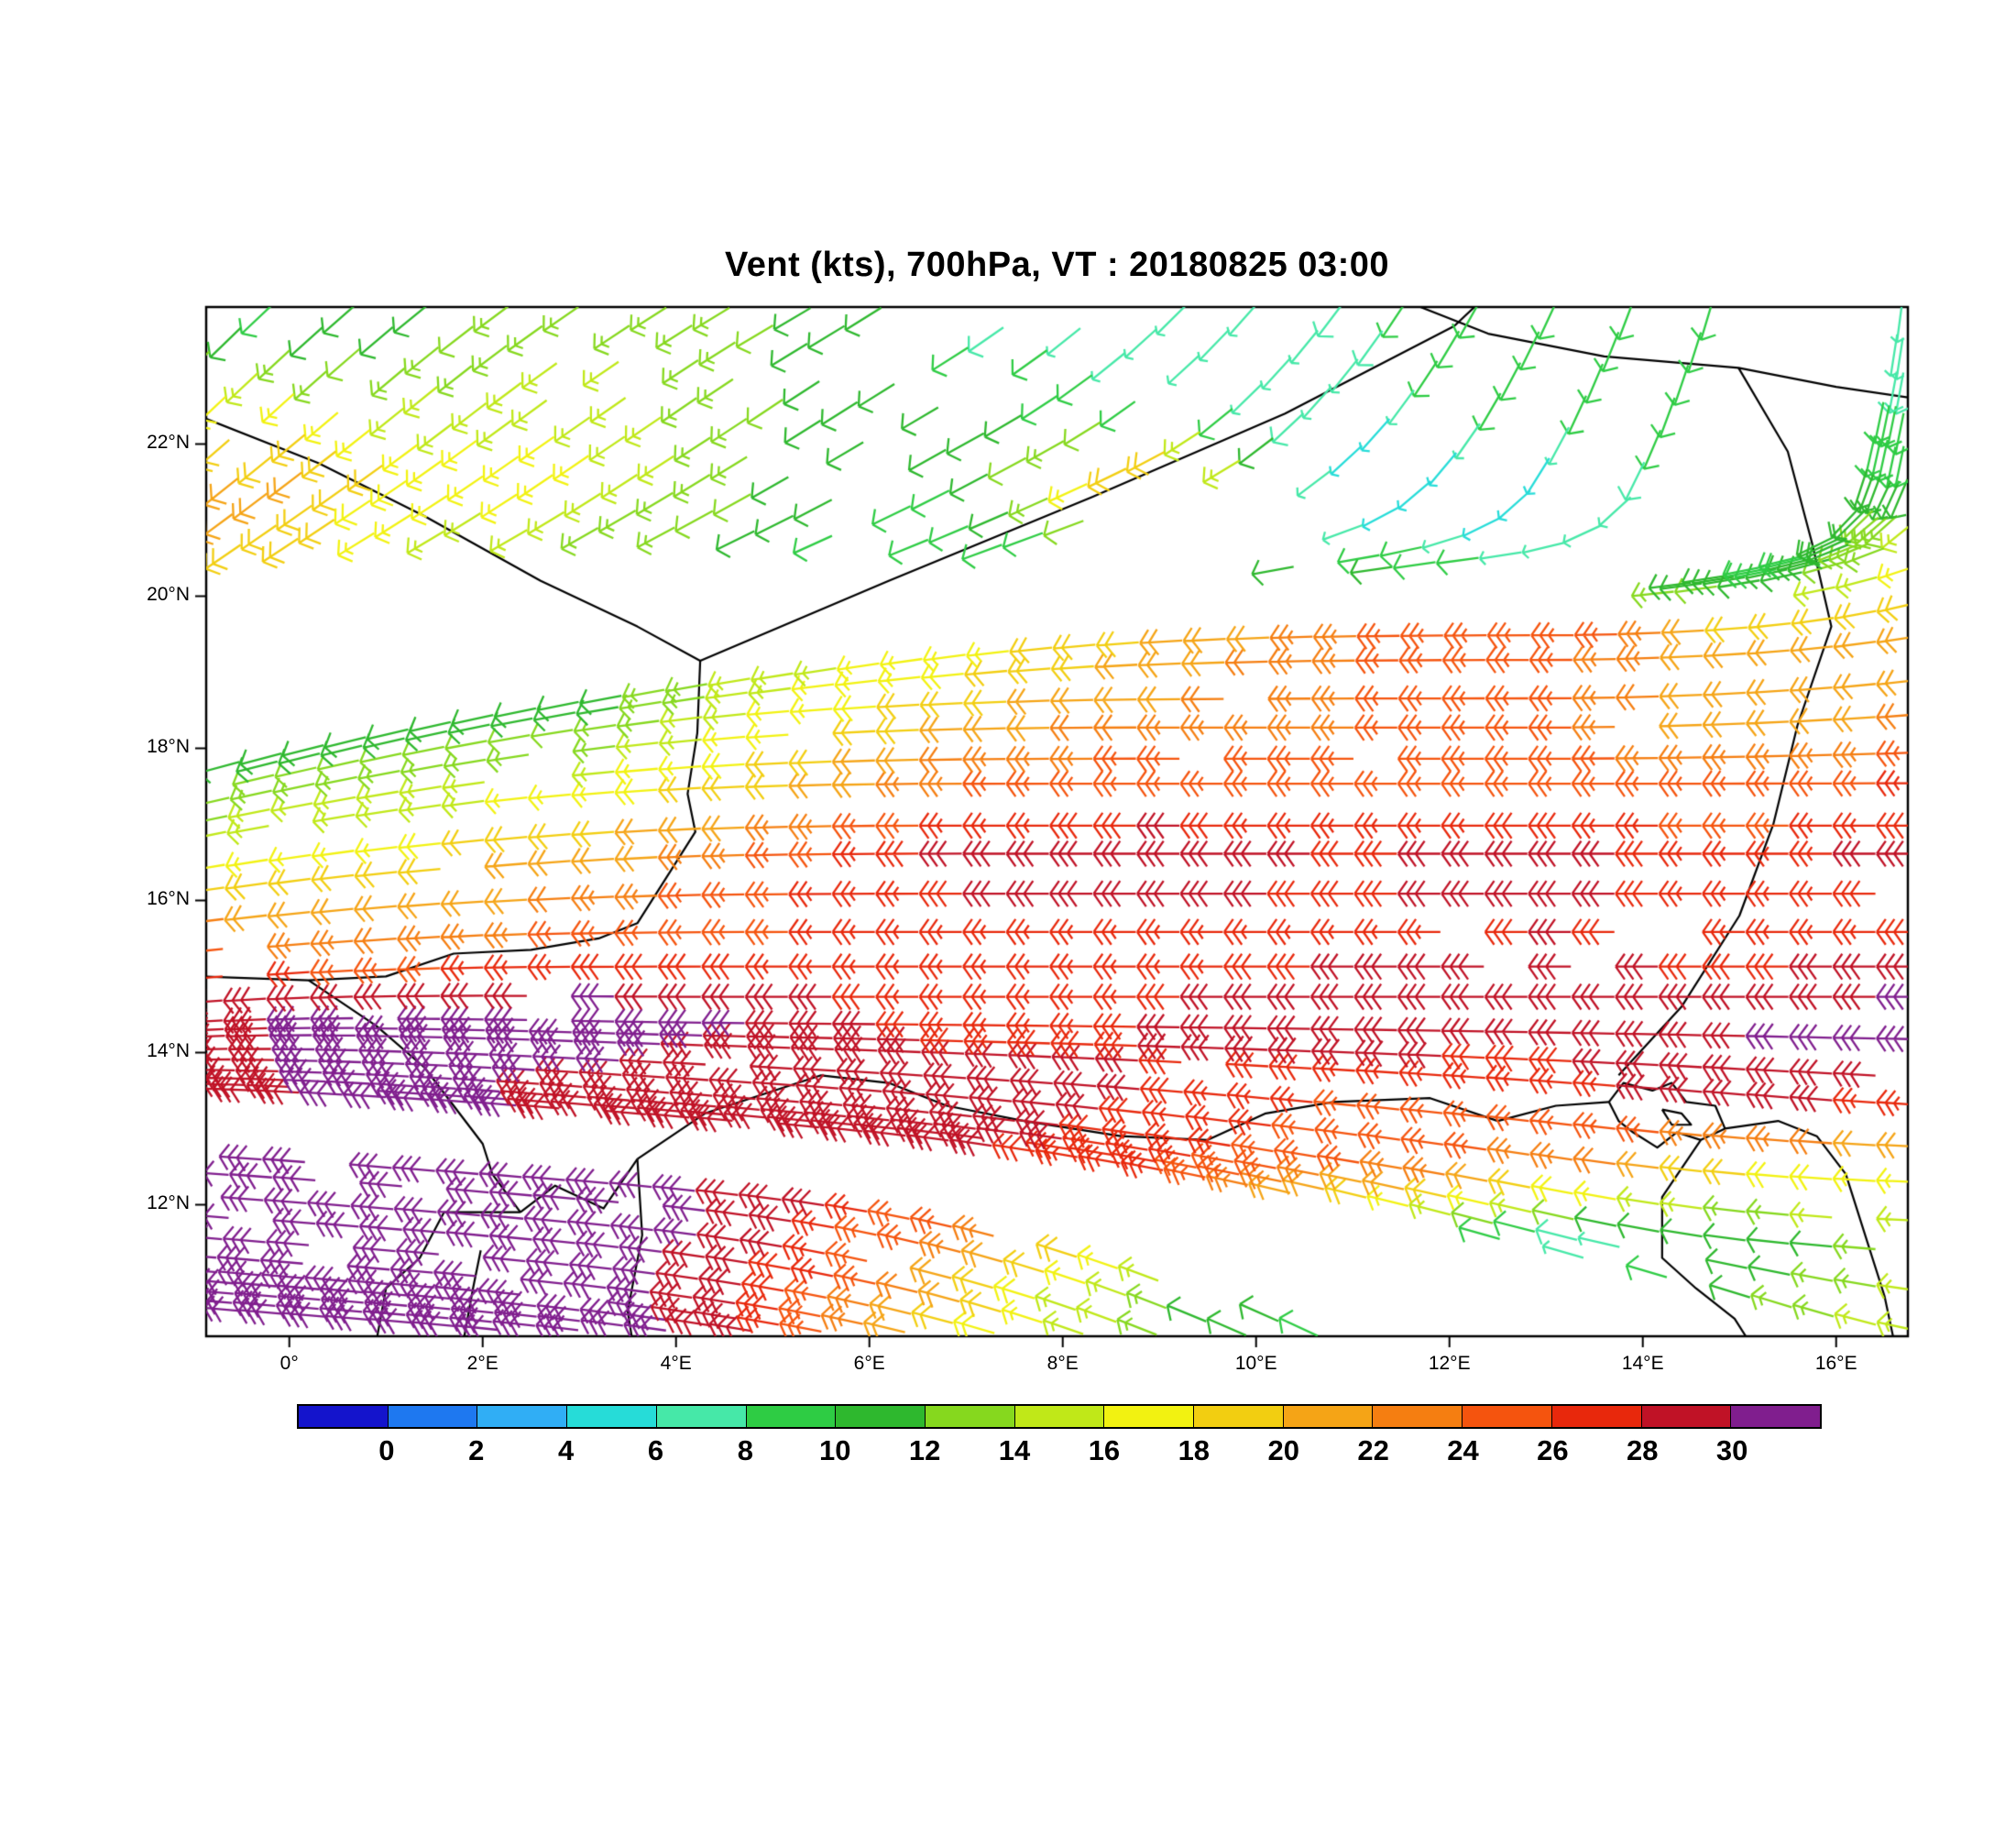  What do you see at coordinates (869, 1363) in the screenshot?
I see `x-tick-label-6: 6°E` at bounding box center [869, 1363].